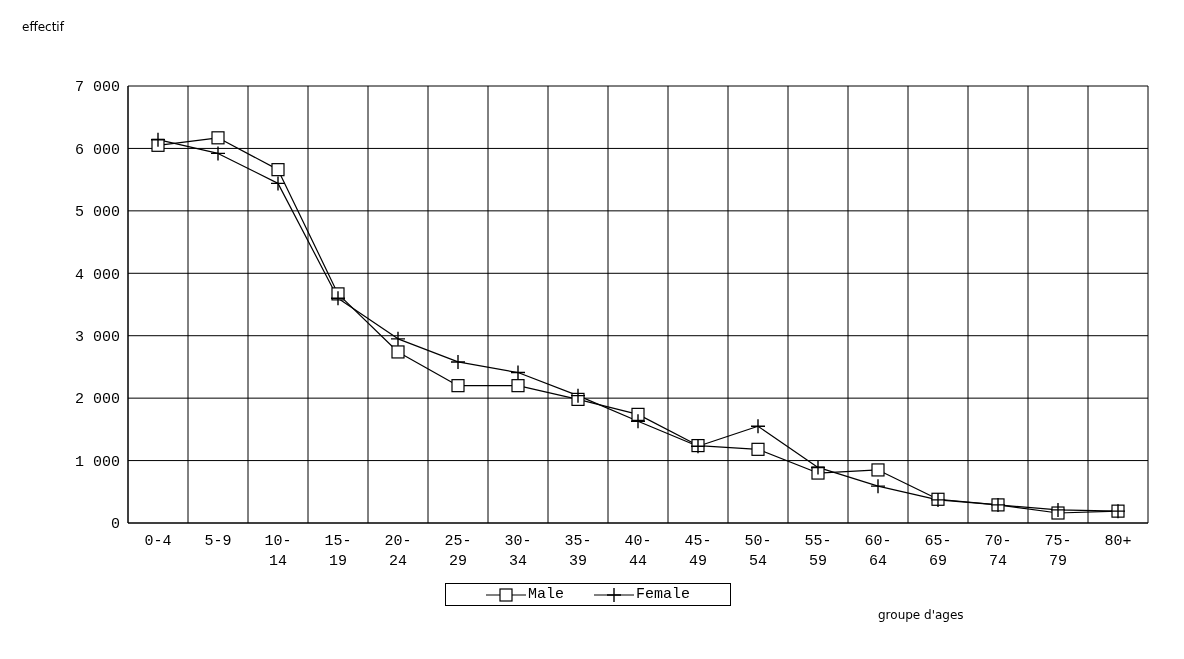 The height and width of the screenshot is (659, 1184). I want to click on legend-label: Male, so click(545, 594).